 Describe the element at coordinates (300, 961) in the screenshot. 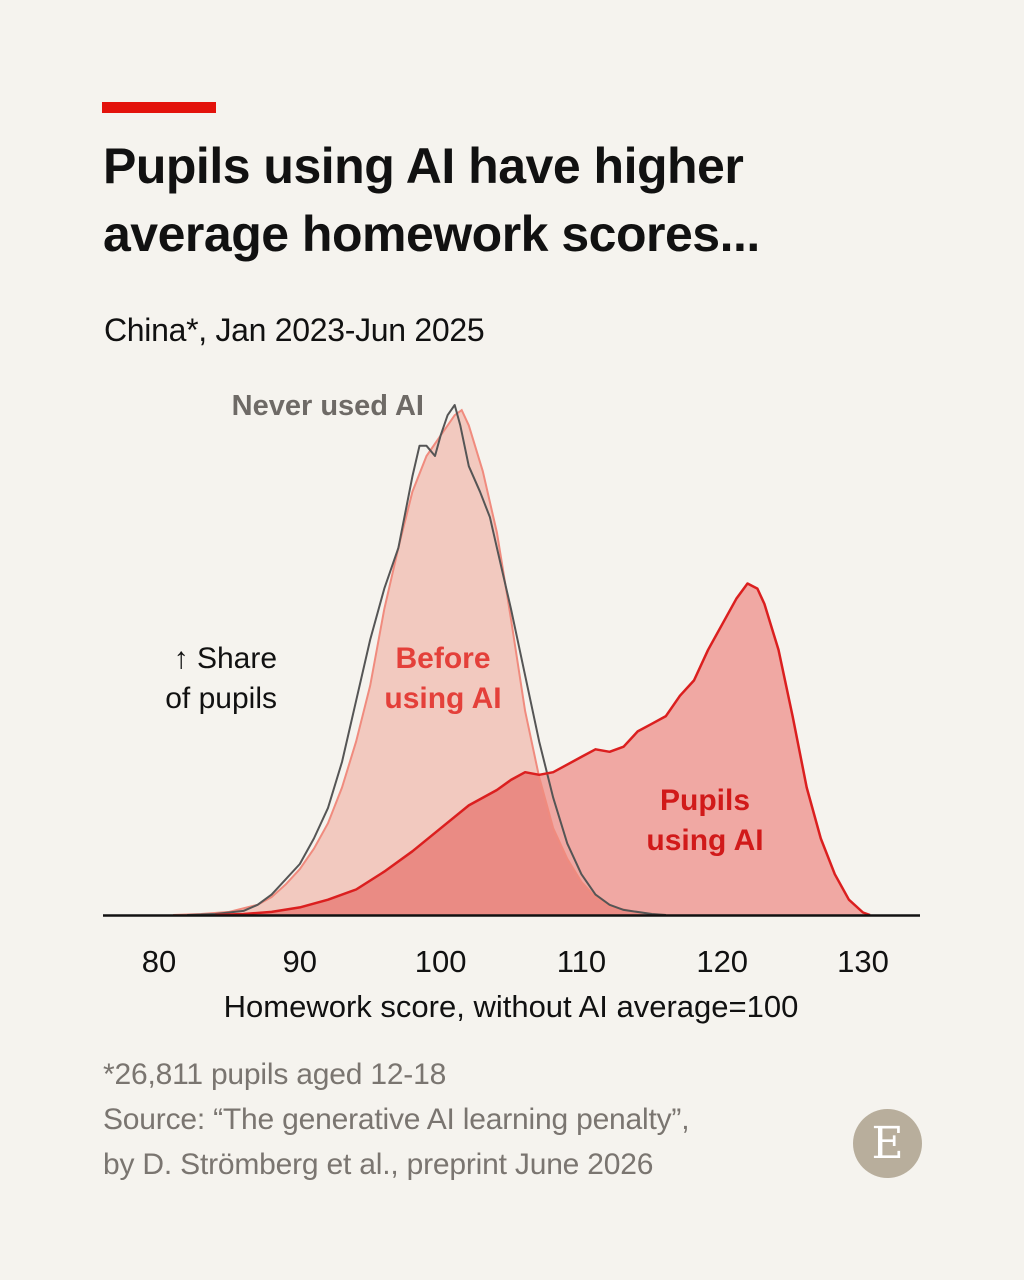

I see `x-tick-label: 90` at that location.